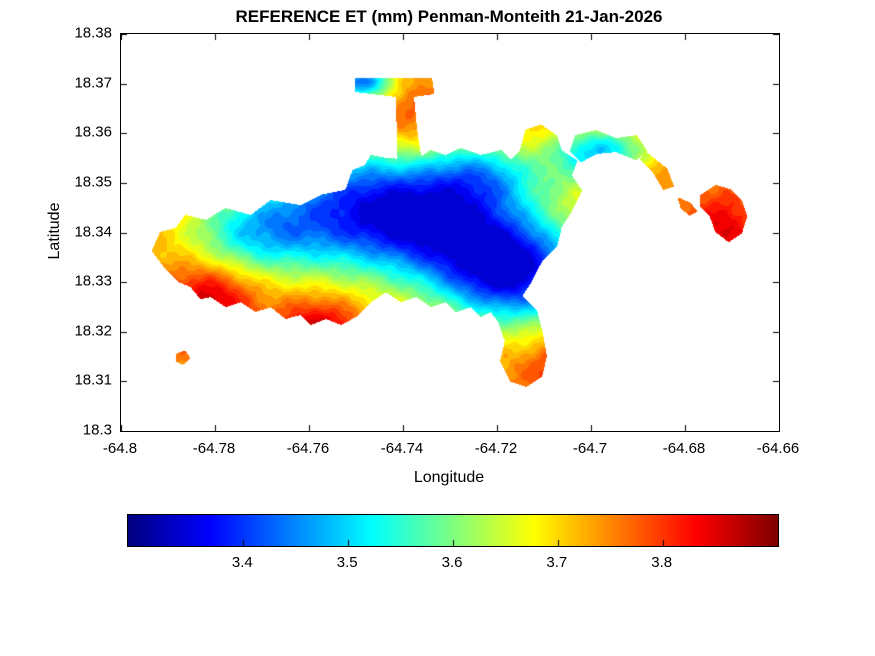  Describe the element at coordinates (778, 448) in the screenshot. I see `x-tick-label: -64.66` at that location.